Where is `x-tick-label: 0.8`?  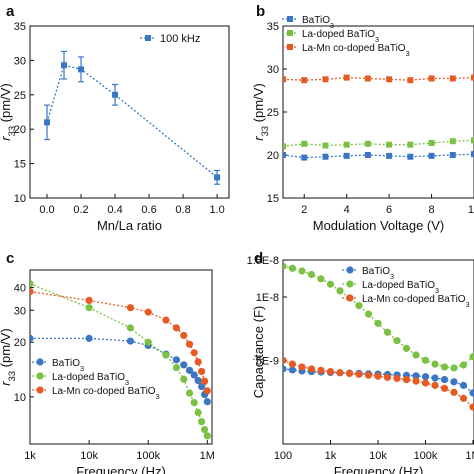 x-tick-label: 0.8 is located at coordinates (182, 210).